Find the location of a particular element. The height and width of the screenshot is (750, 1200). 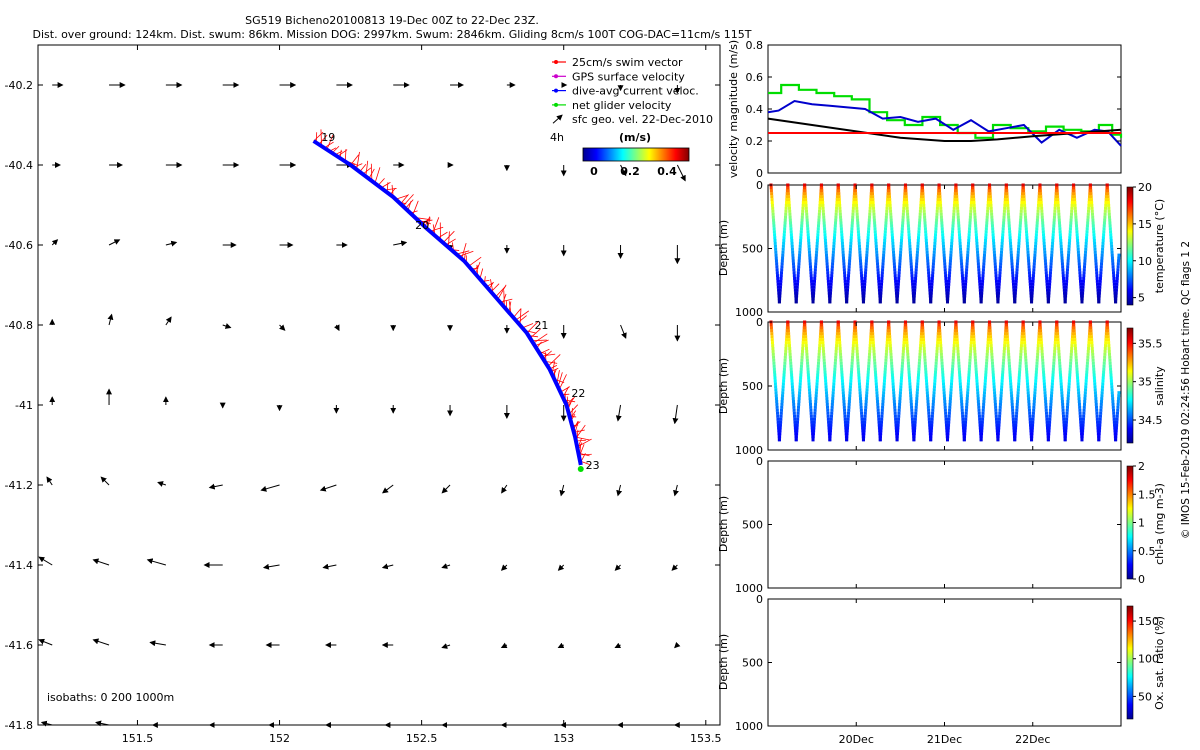

legend-label: sfc geo. vel. 22-Dec-2010 is located at coordinates (642, 119).